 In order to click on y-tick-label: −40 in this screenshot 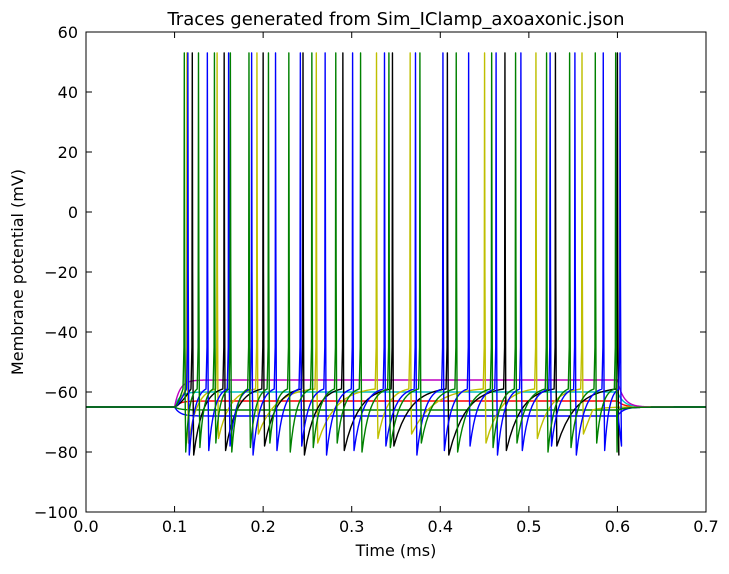, I will do `click(61, 332)`.